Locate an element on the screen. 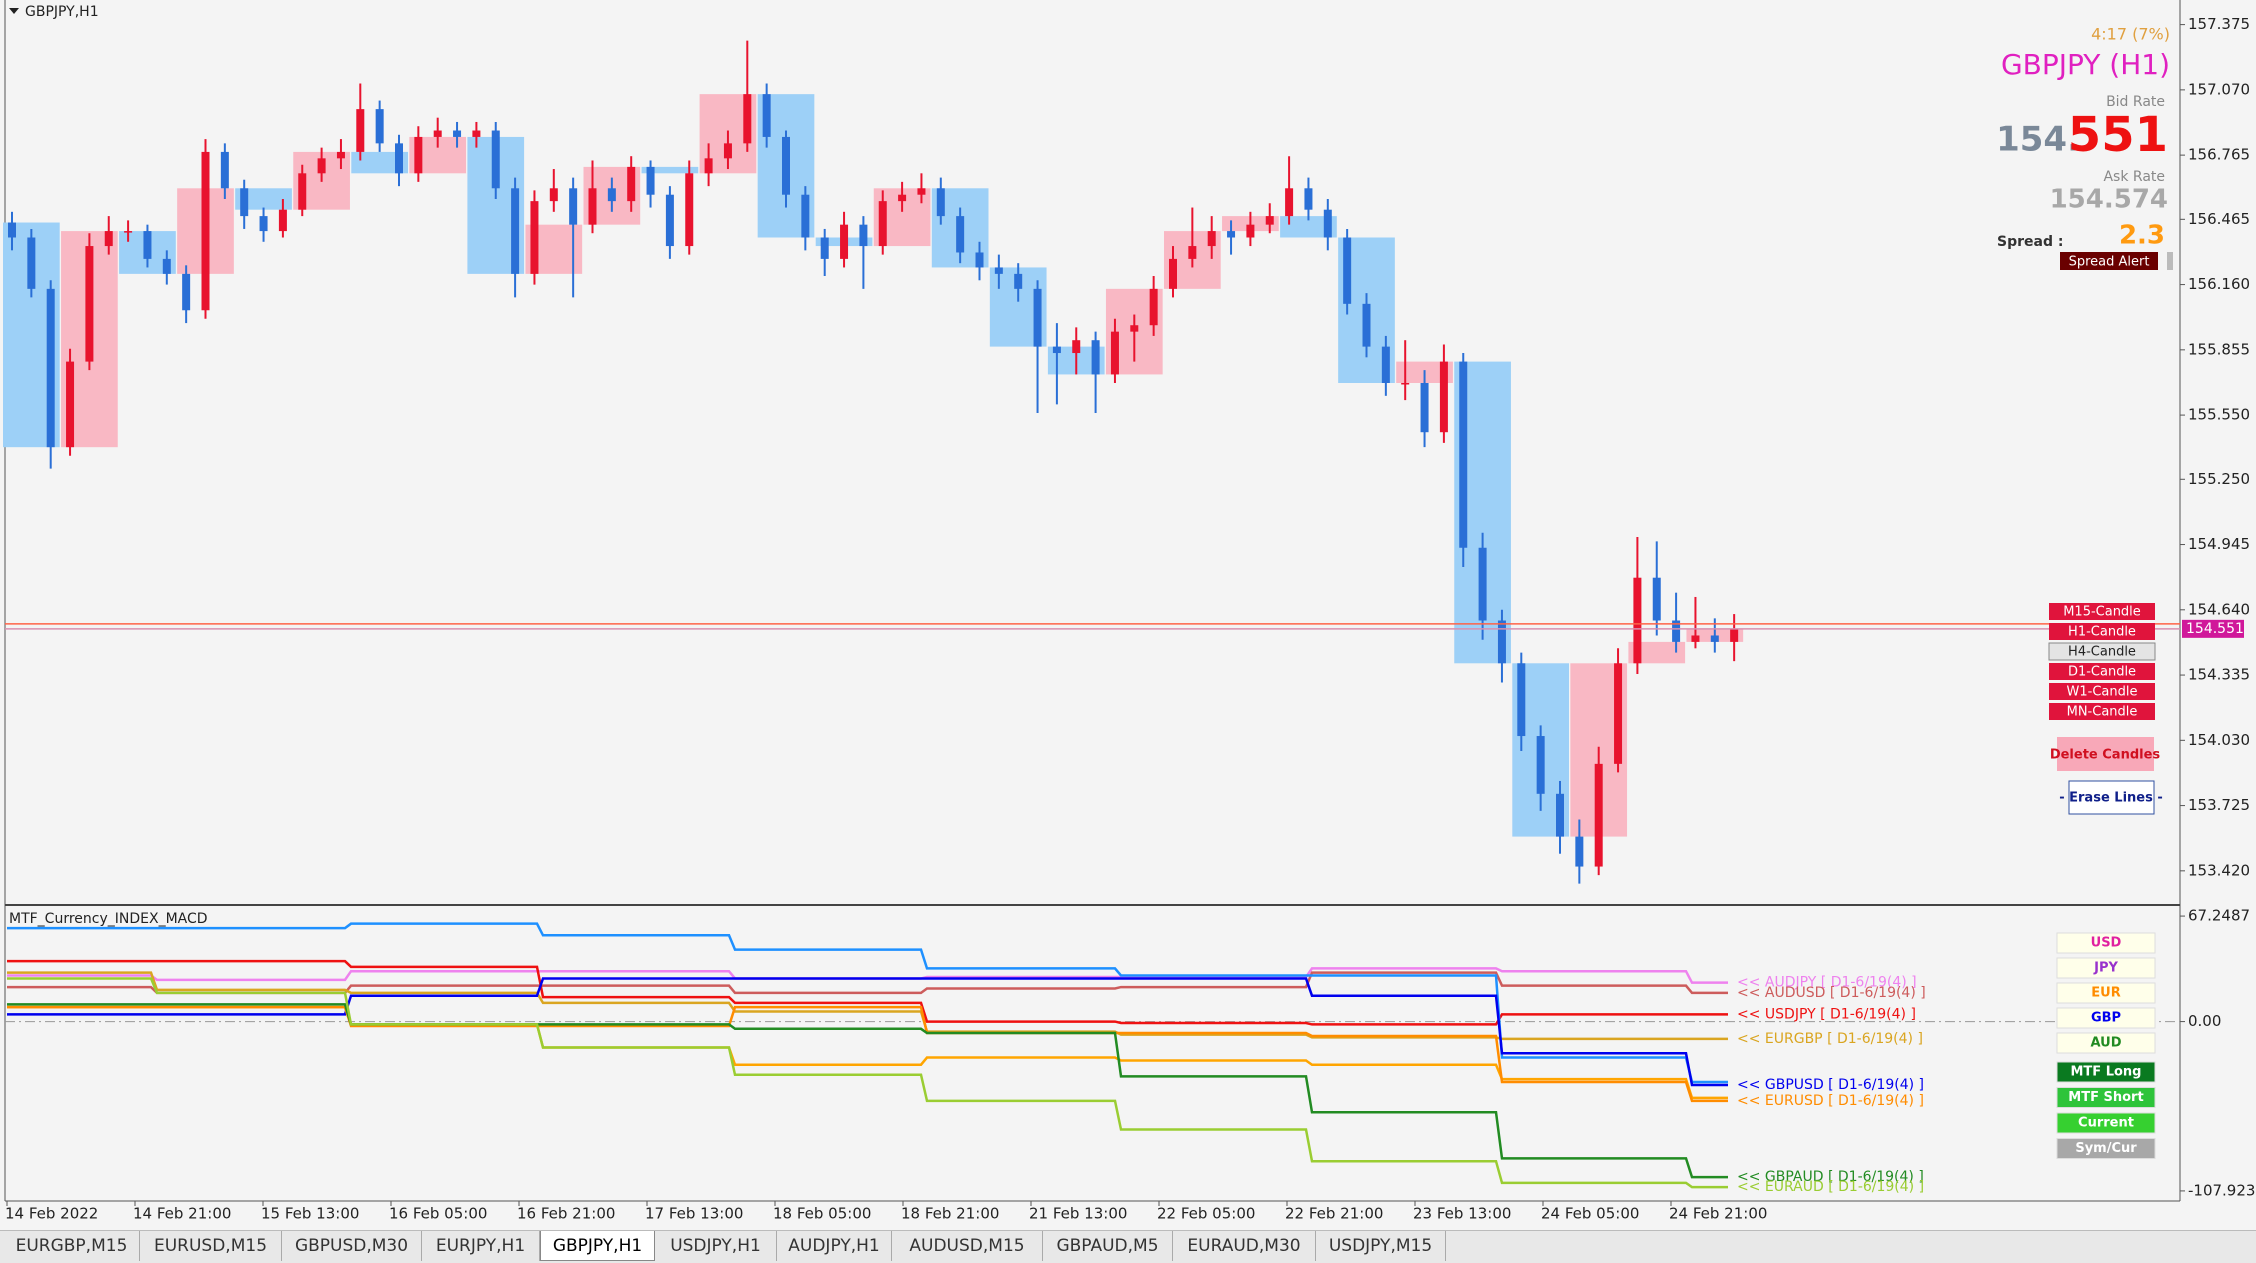 The height and width of the screenshot is (1263, 2256). symbol-tab: EURAUD,M30 is located at coordinates (1244, 1246).